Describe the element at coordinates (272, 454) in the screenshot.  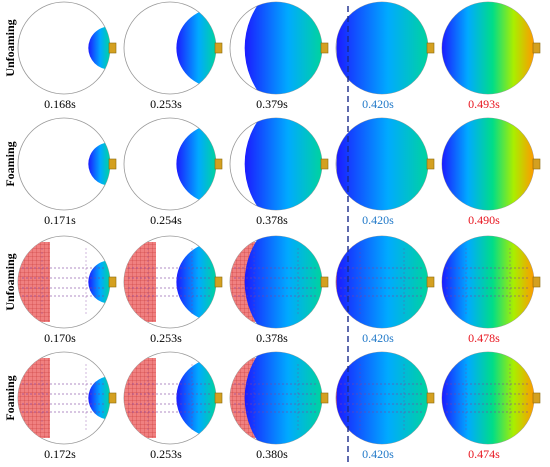
I see `time-label: 0.380s` at that location.